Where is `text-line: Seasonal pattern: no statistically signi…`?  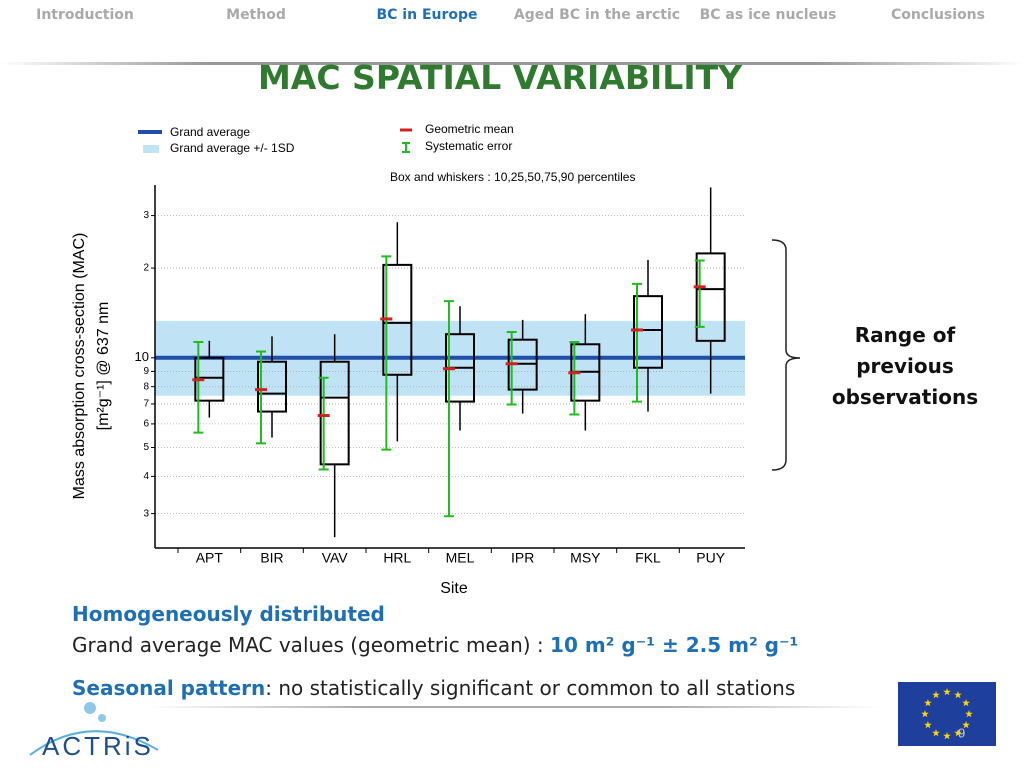 text-line: Seasonal pattern: no statistically signi… is located at coordinates (433, 688).